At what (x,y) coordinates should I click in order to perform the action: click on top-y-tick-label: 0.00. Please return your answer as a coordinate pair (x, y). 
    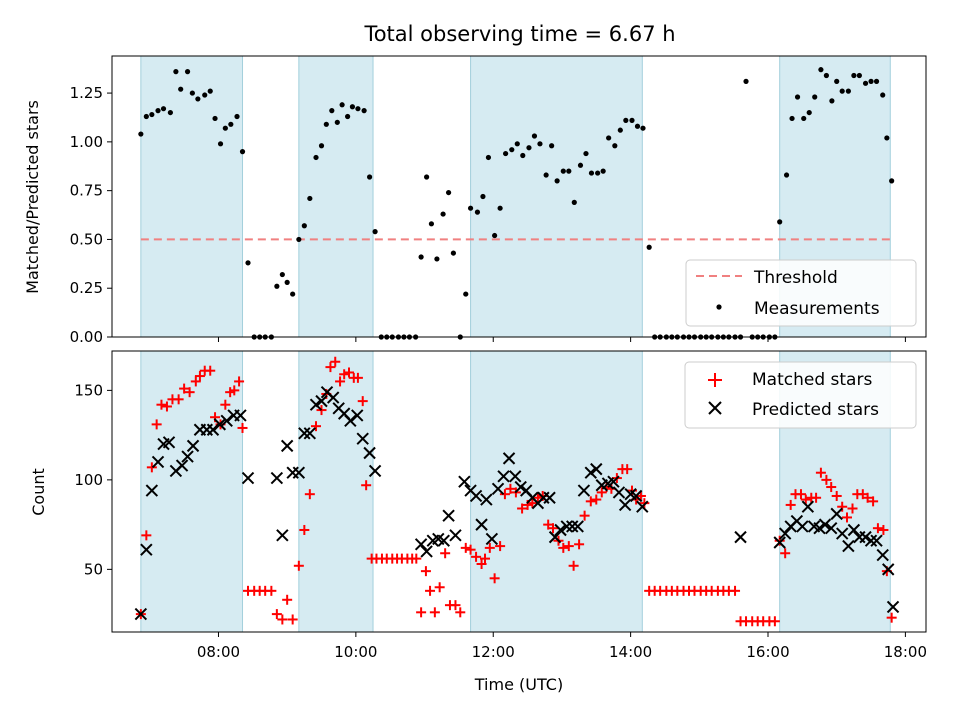
    Looking at the image, I should click on (86, 337).